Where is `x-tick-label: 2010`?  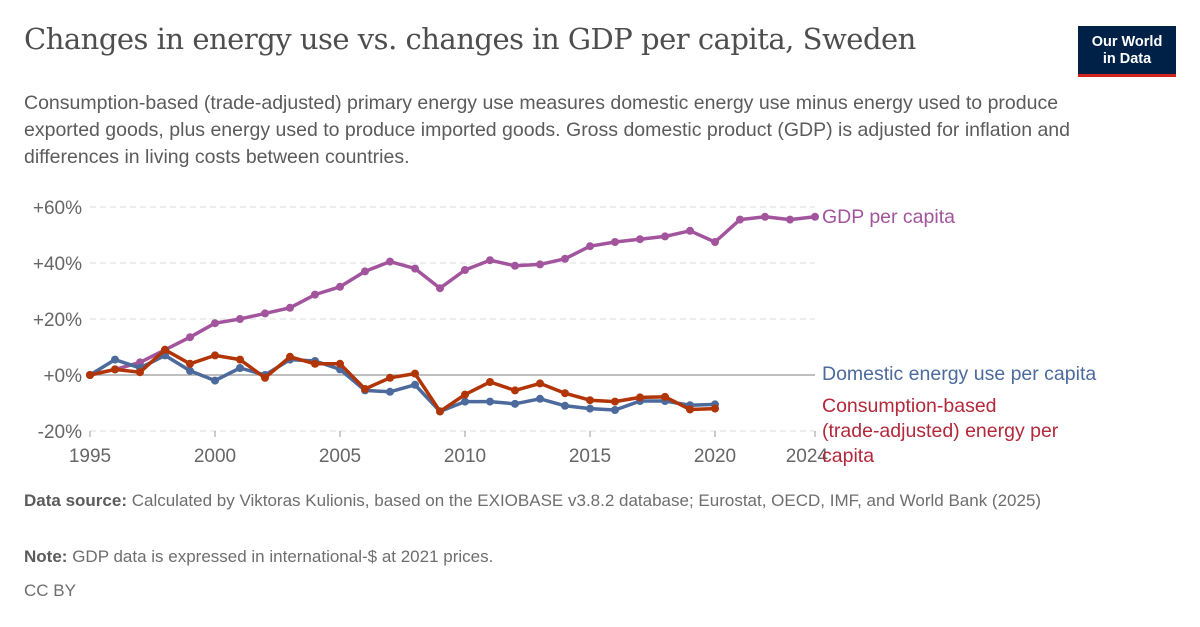 x-tick-label: 2010 is located at coordinates (465, 456).